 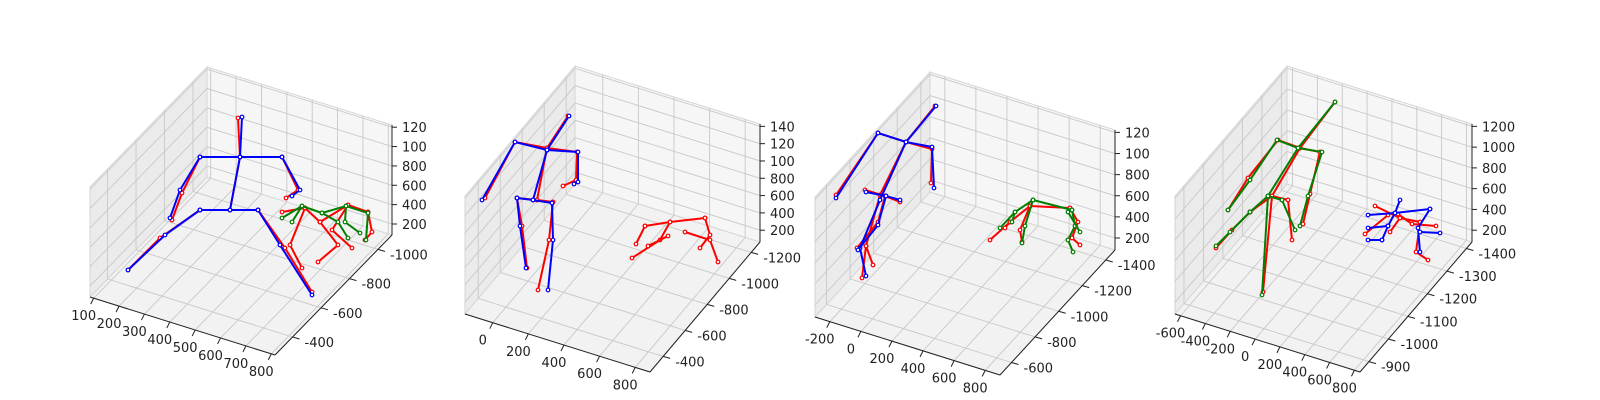 I want to click on x-tick-label: 400, so click(x=1294, y=373).